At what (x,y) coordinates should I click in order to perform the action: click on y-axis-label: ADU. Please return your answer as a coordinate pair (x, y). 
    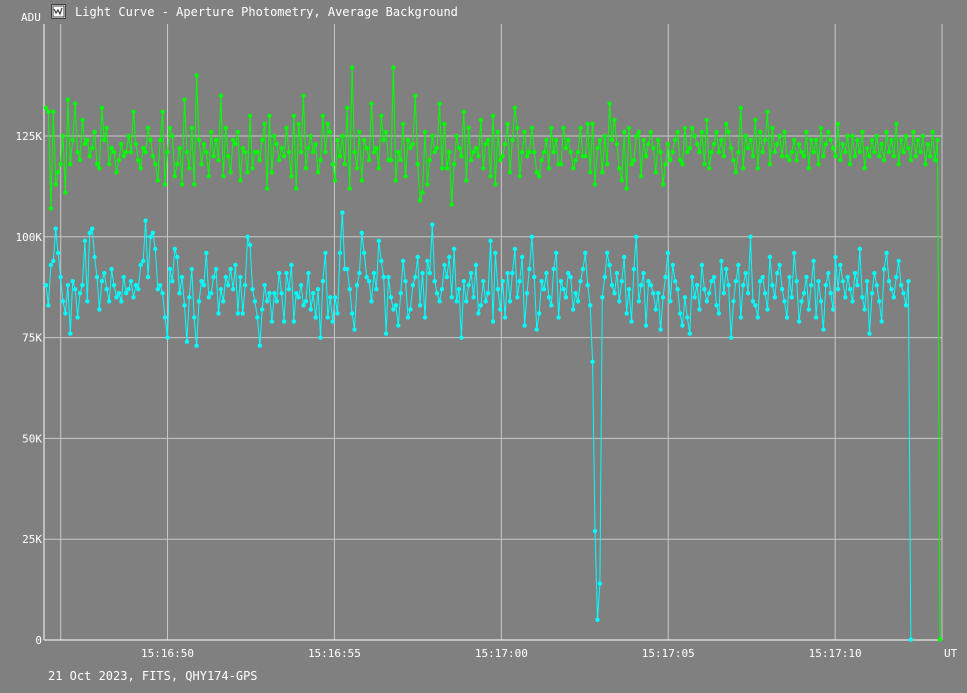
    Looking at the image, I should click on (31, 17).